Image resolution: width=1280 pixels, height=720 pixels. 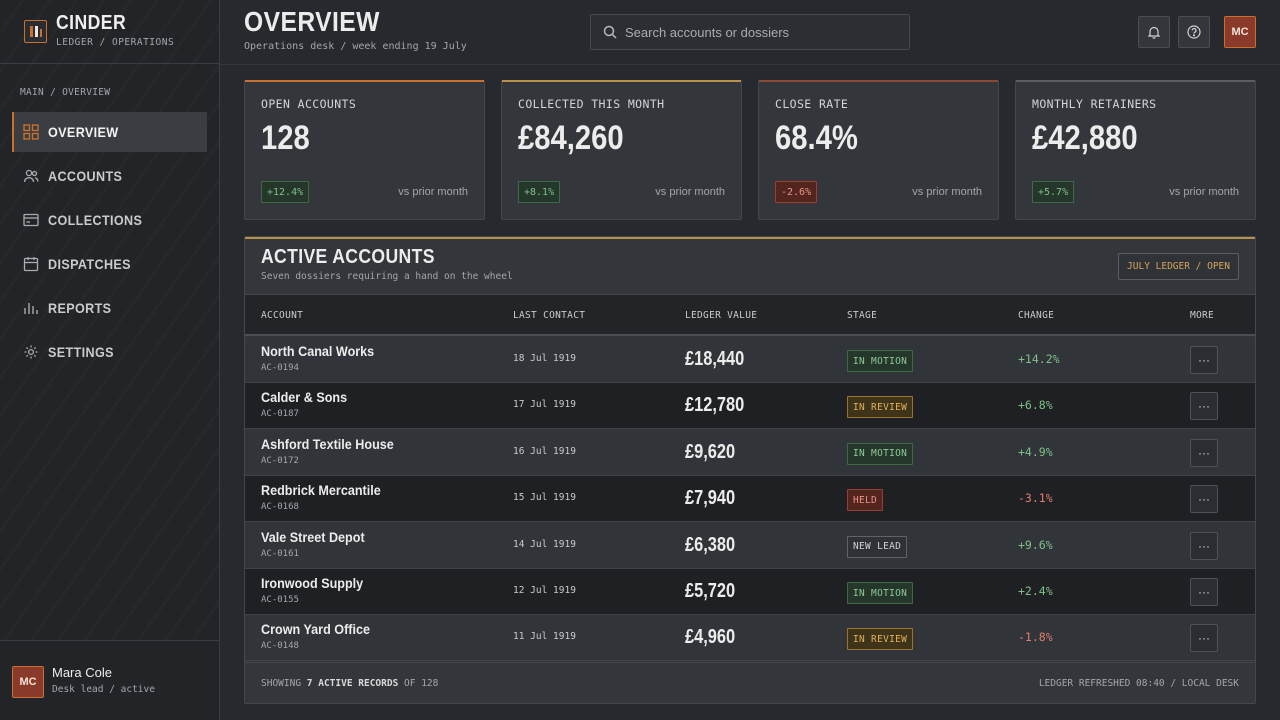 I want to click on stat-label: MONTHLY RETAINERS, so click(x=1094, y=104).